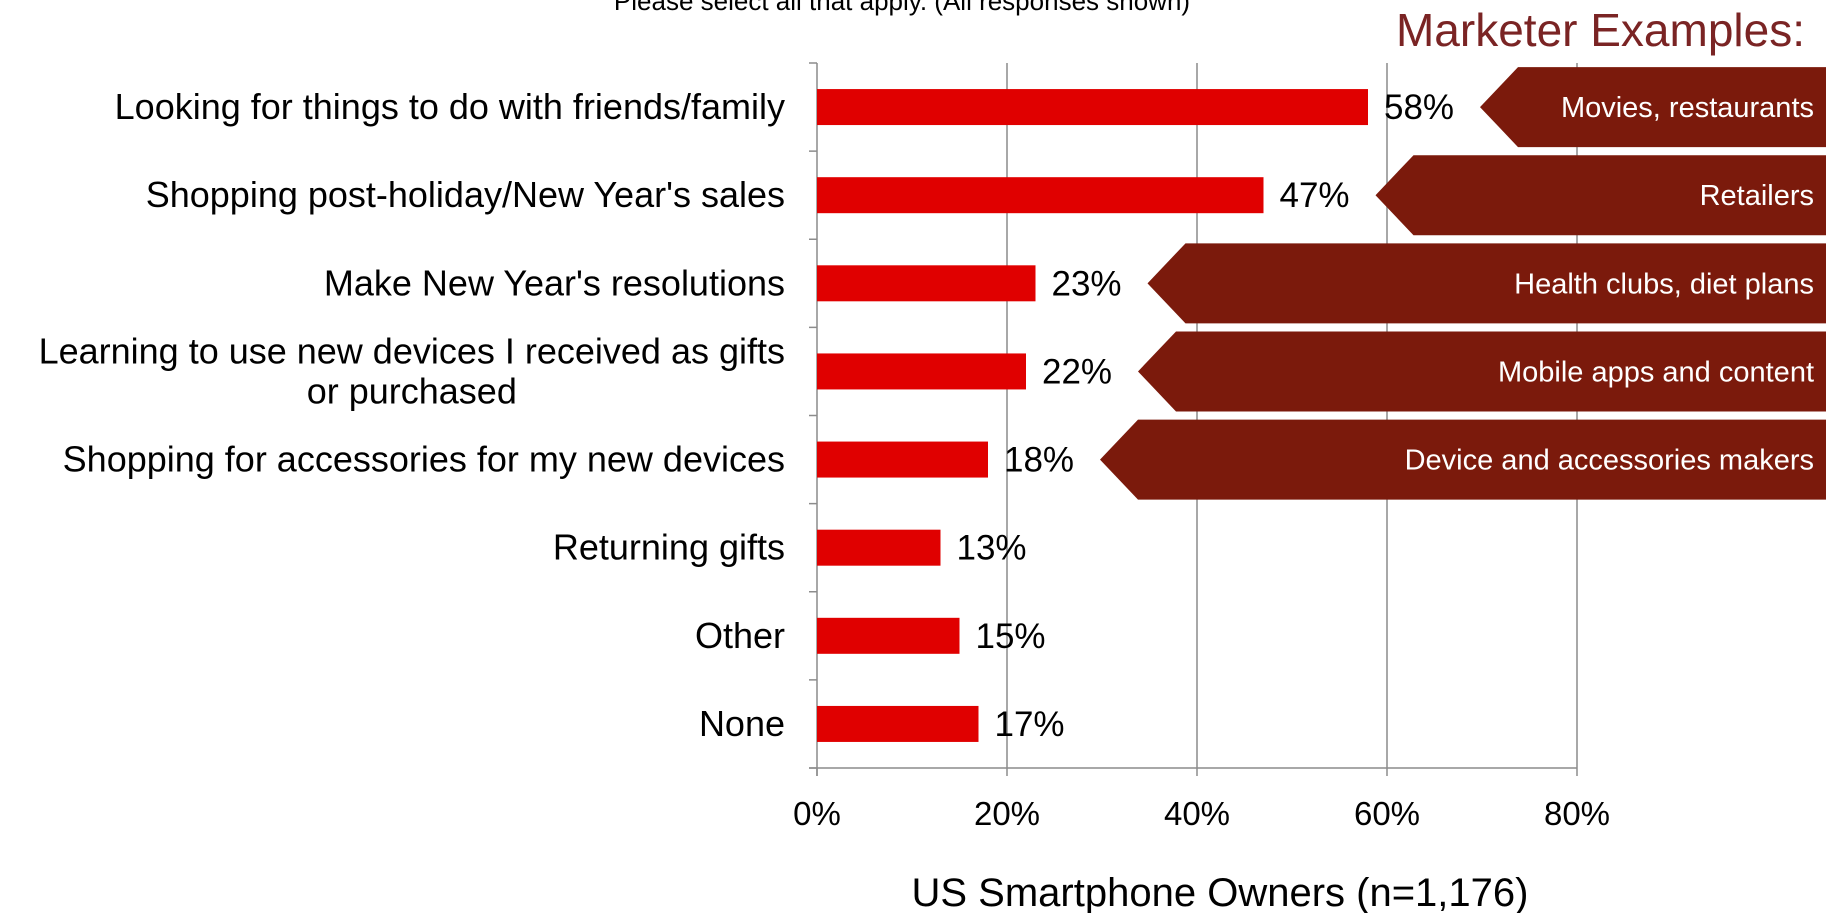 The height and width of the screenshot is (913, 1828). What do you see at coordinates (1600, 30) in the screenshot?
I see `marketer-examples-title: Marketer Examples:` at bounding box center [1600, 30].